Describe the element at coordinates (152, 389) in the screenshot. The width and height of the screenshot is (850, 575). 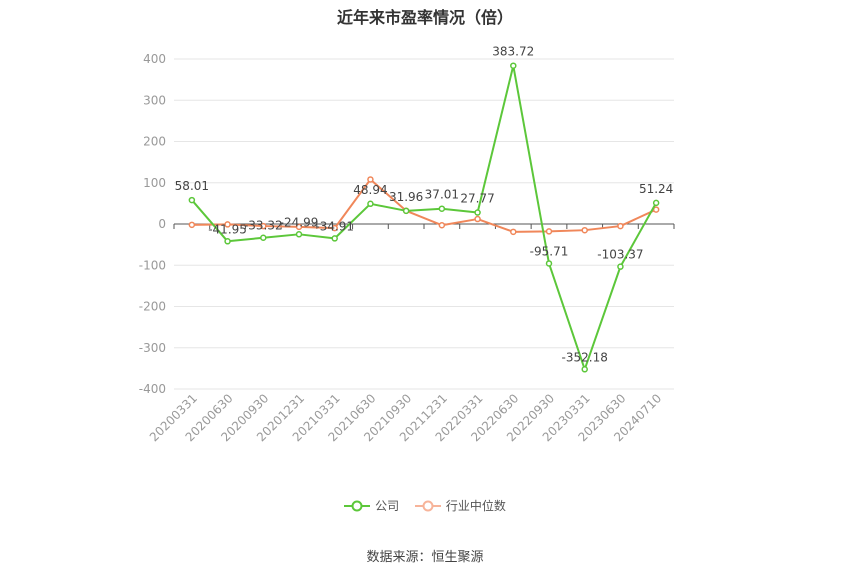
I see `y-tick-label: -400` at that location.